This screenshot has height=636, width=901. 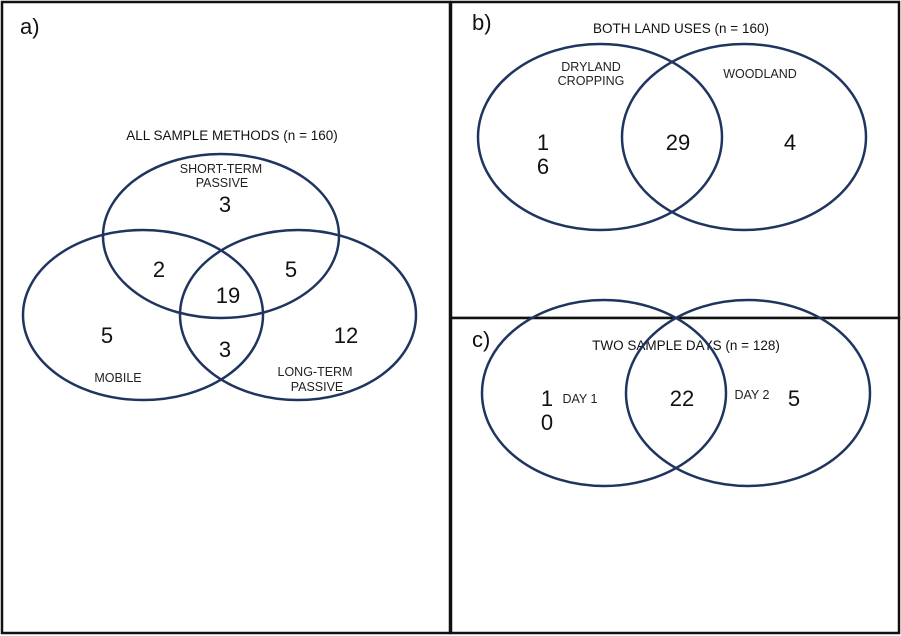 I want to click on woodland-label: WOODLAND, so click(x=760, y=74).